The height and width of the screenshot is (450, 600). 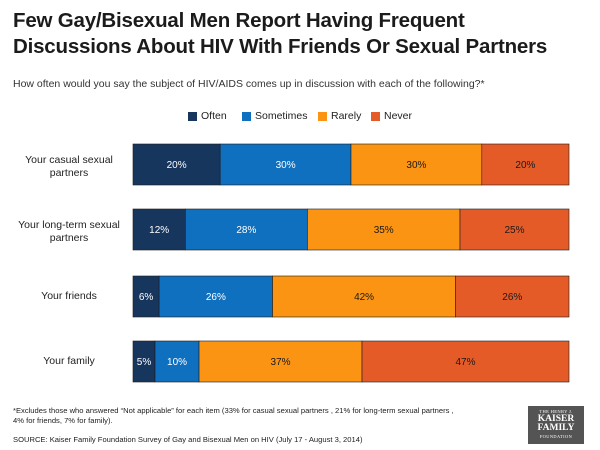 What do you see at coordinates (246, 116) in the screenshot?
I see `legend-swatch-sometimes` at bounding box center [246, 116].